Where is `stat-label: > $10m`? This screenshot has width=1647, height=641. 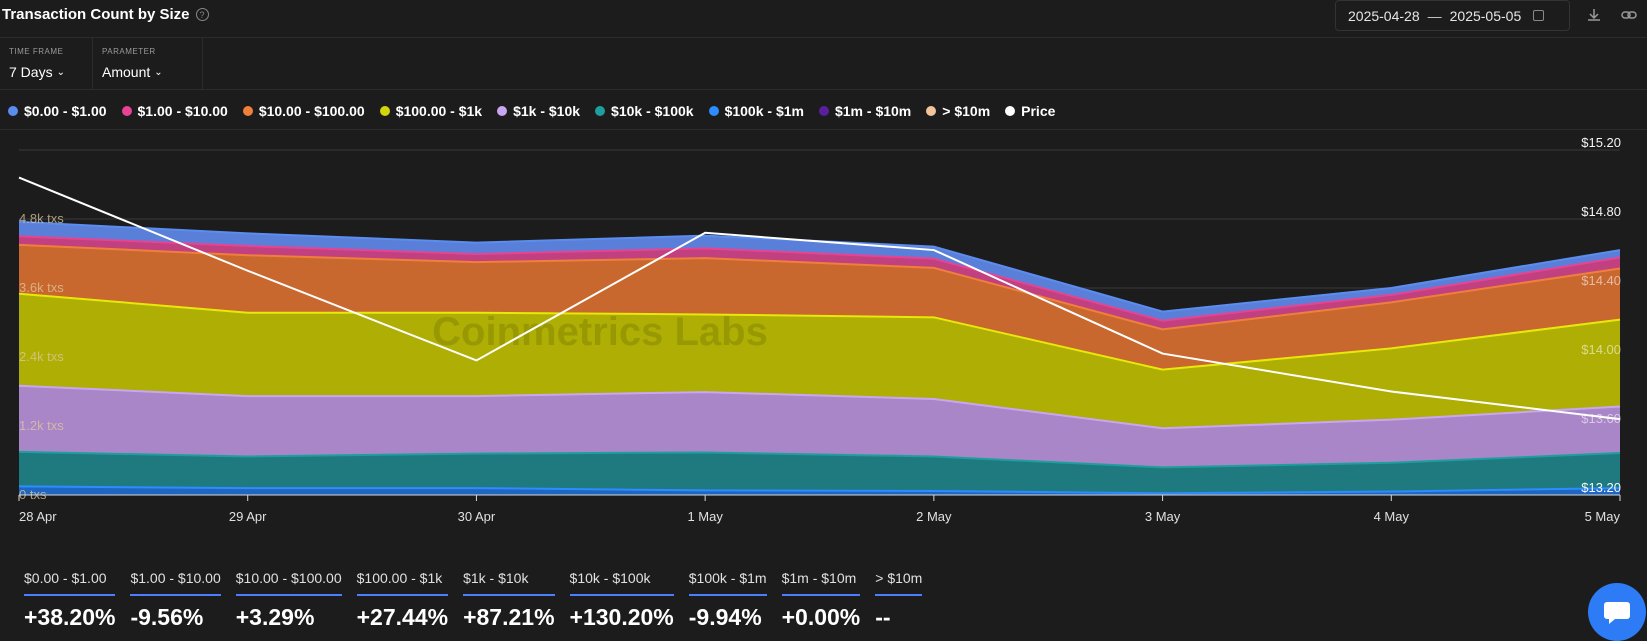
stat-label: > $10m is located at coordinates (899, 583).